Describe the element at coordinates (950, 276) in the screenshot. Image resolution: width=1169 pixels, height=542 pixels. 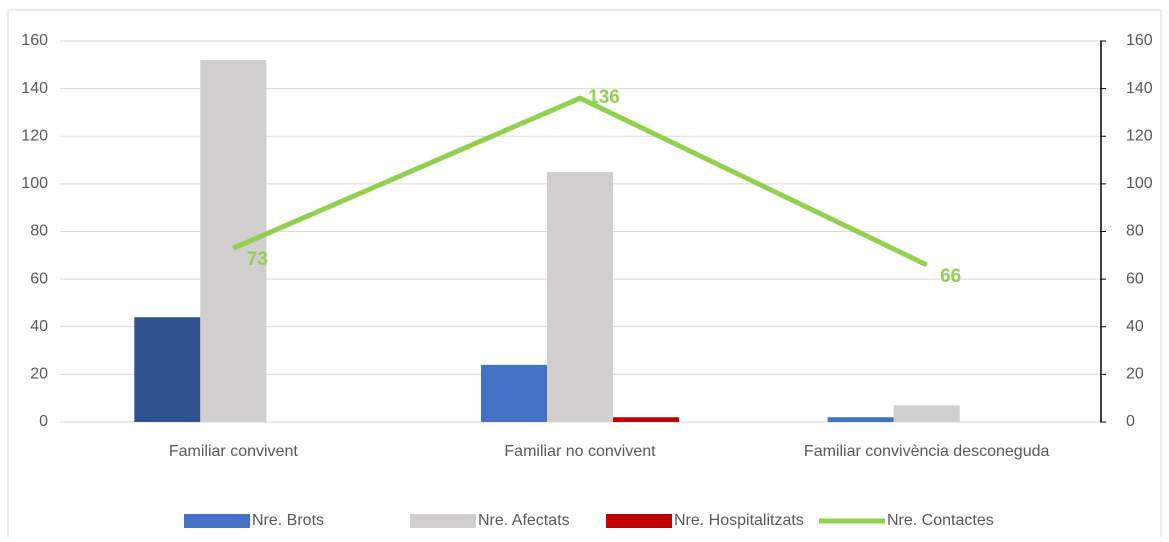
I see `data-label: 66` at that location.